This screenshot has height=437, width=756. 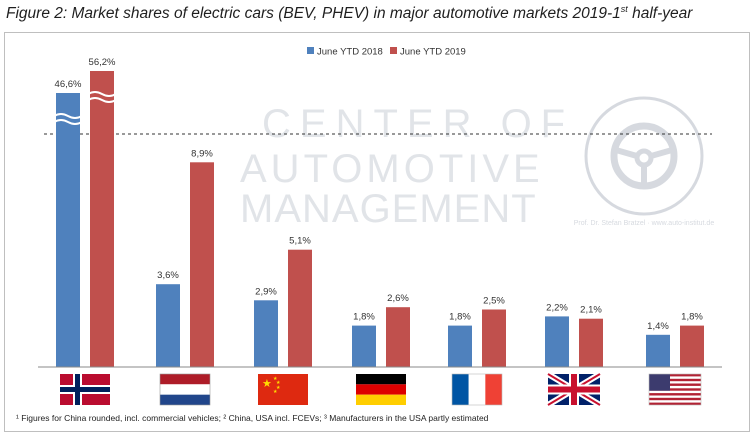 I want to click on bar-france-2019, so click(x=494, y=338).